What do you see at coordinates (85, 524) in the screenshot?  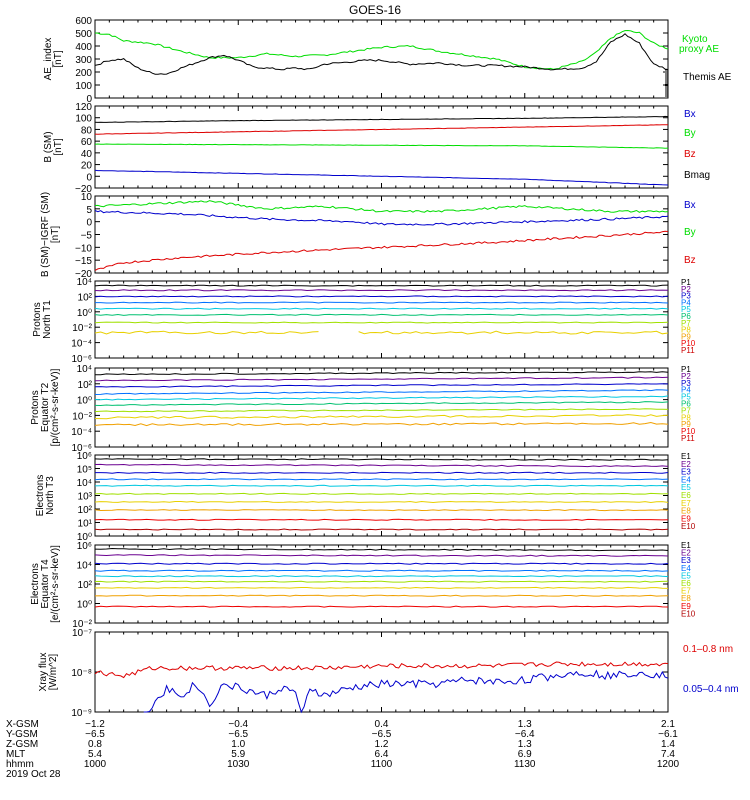 I see `electrons-t3-ytick-label: 10¹` at bounding box center [85, 524].